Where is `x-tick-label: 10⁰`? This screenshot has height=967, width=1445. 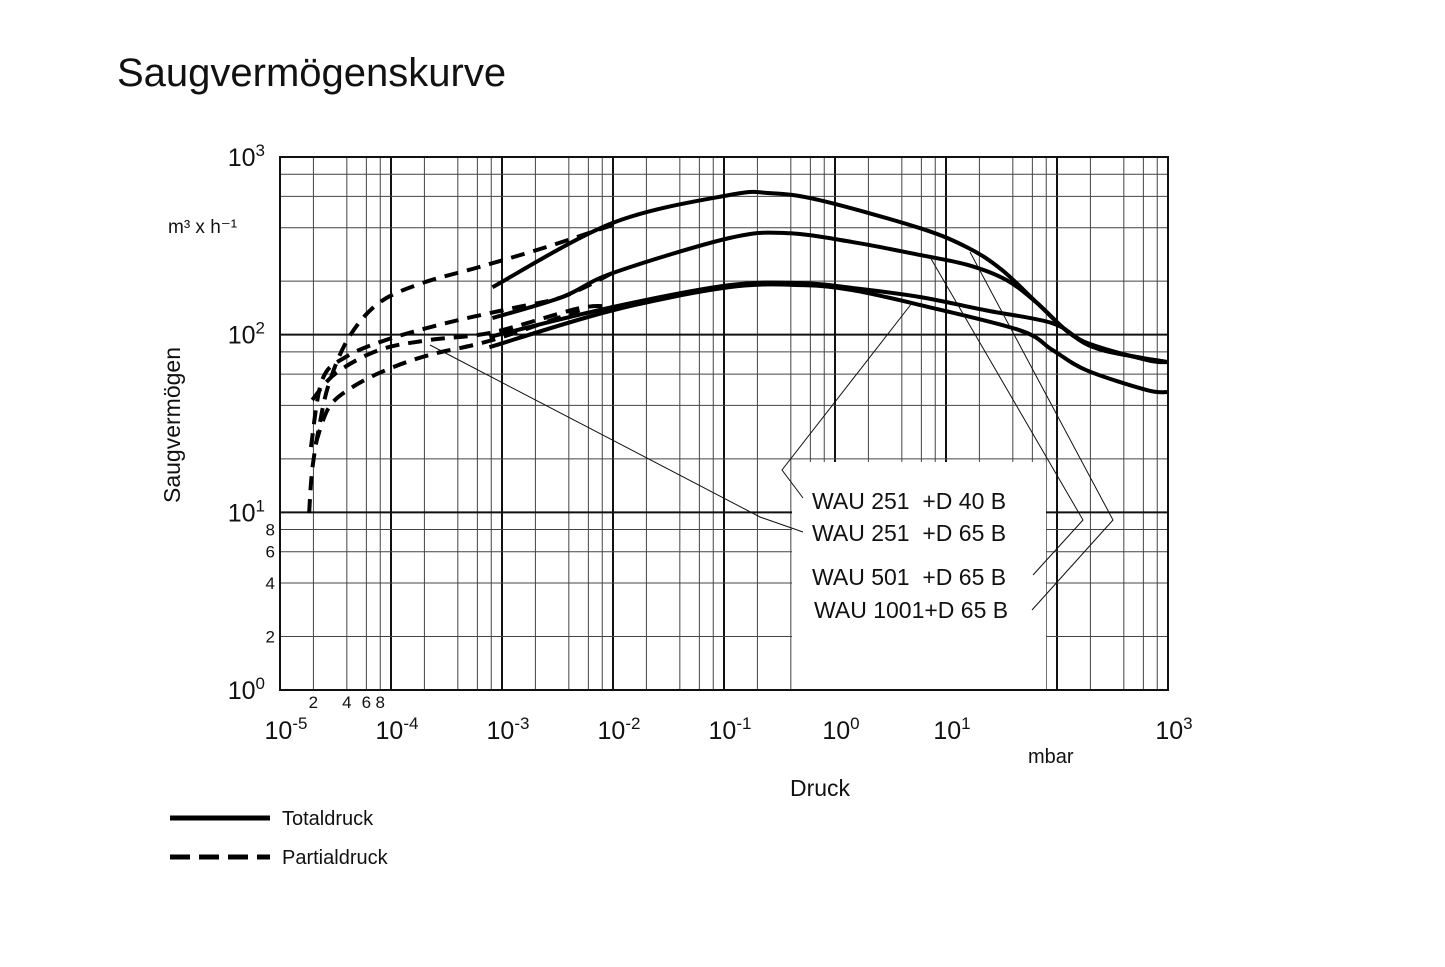 x-tick-label: 10⁰ is located at coordinates (840, 729).